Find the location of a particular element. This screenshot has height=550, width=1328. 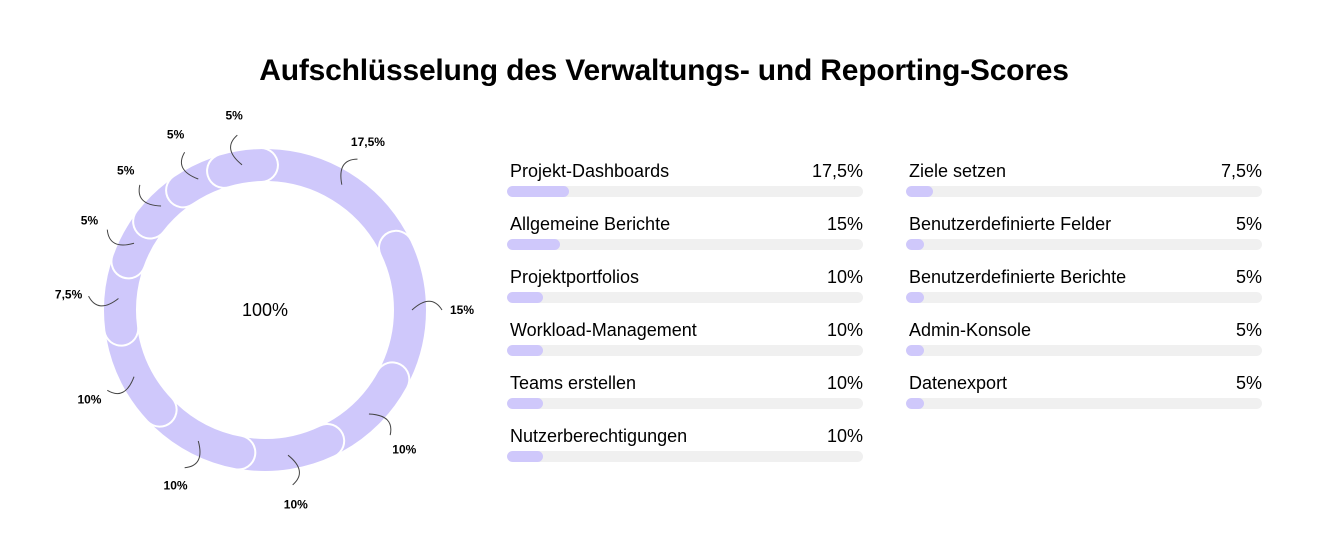

bar-label: Allgemeine Berichte is located at coordinates (590, 224).